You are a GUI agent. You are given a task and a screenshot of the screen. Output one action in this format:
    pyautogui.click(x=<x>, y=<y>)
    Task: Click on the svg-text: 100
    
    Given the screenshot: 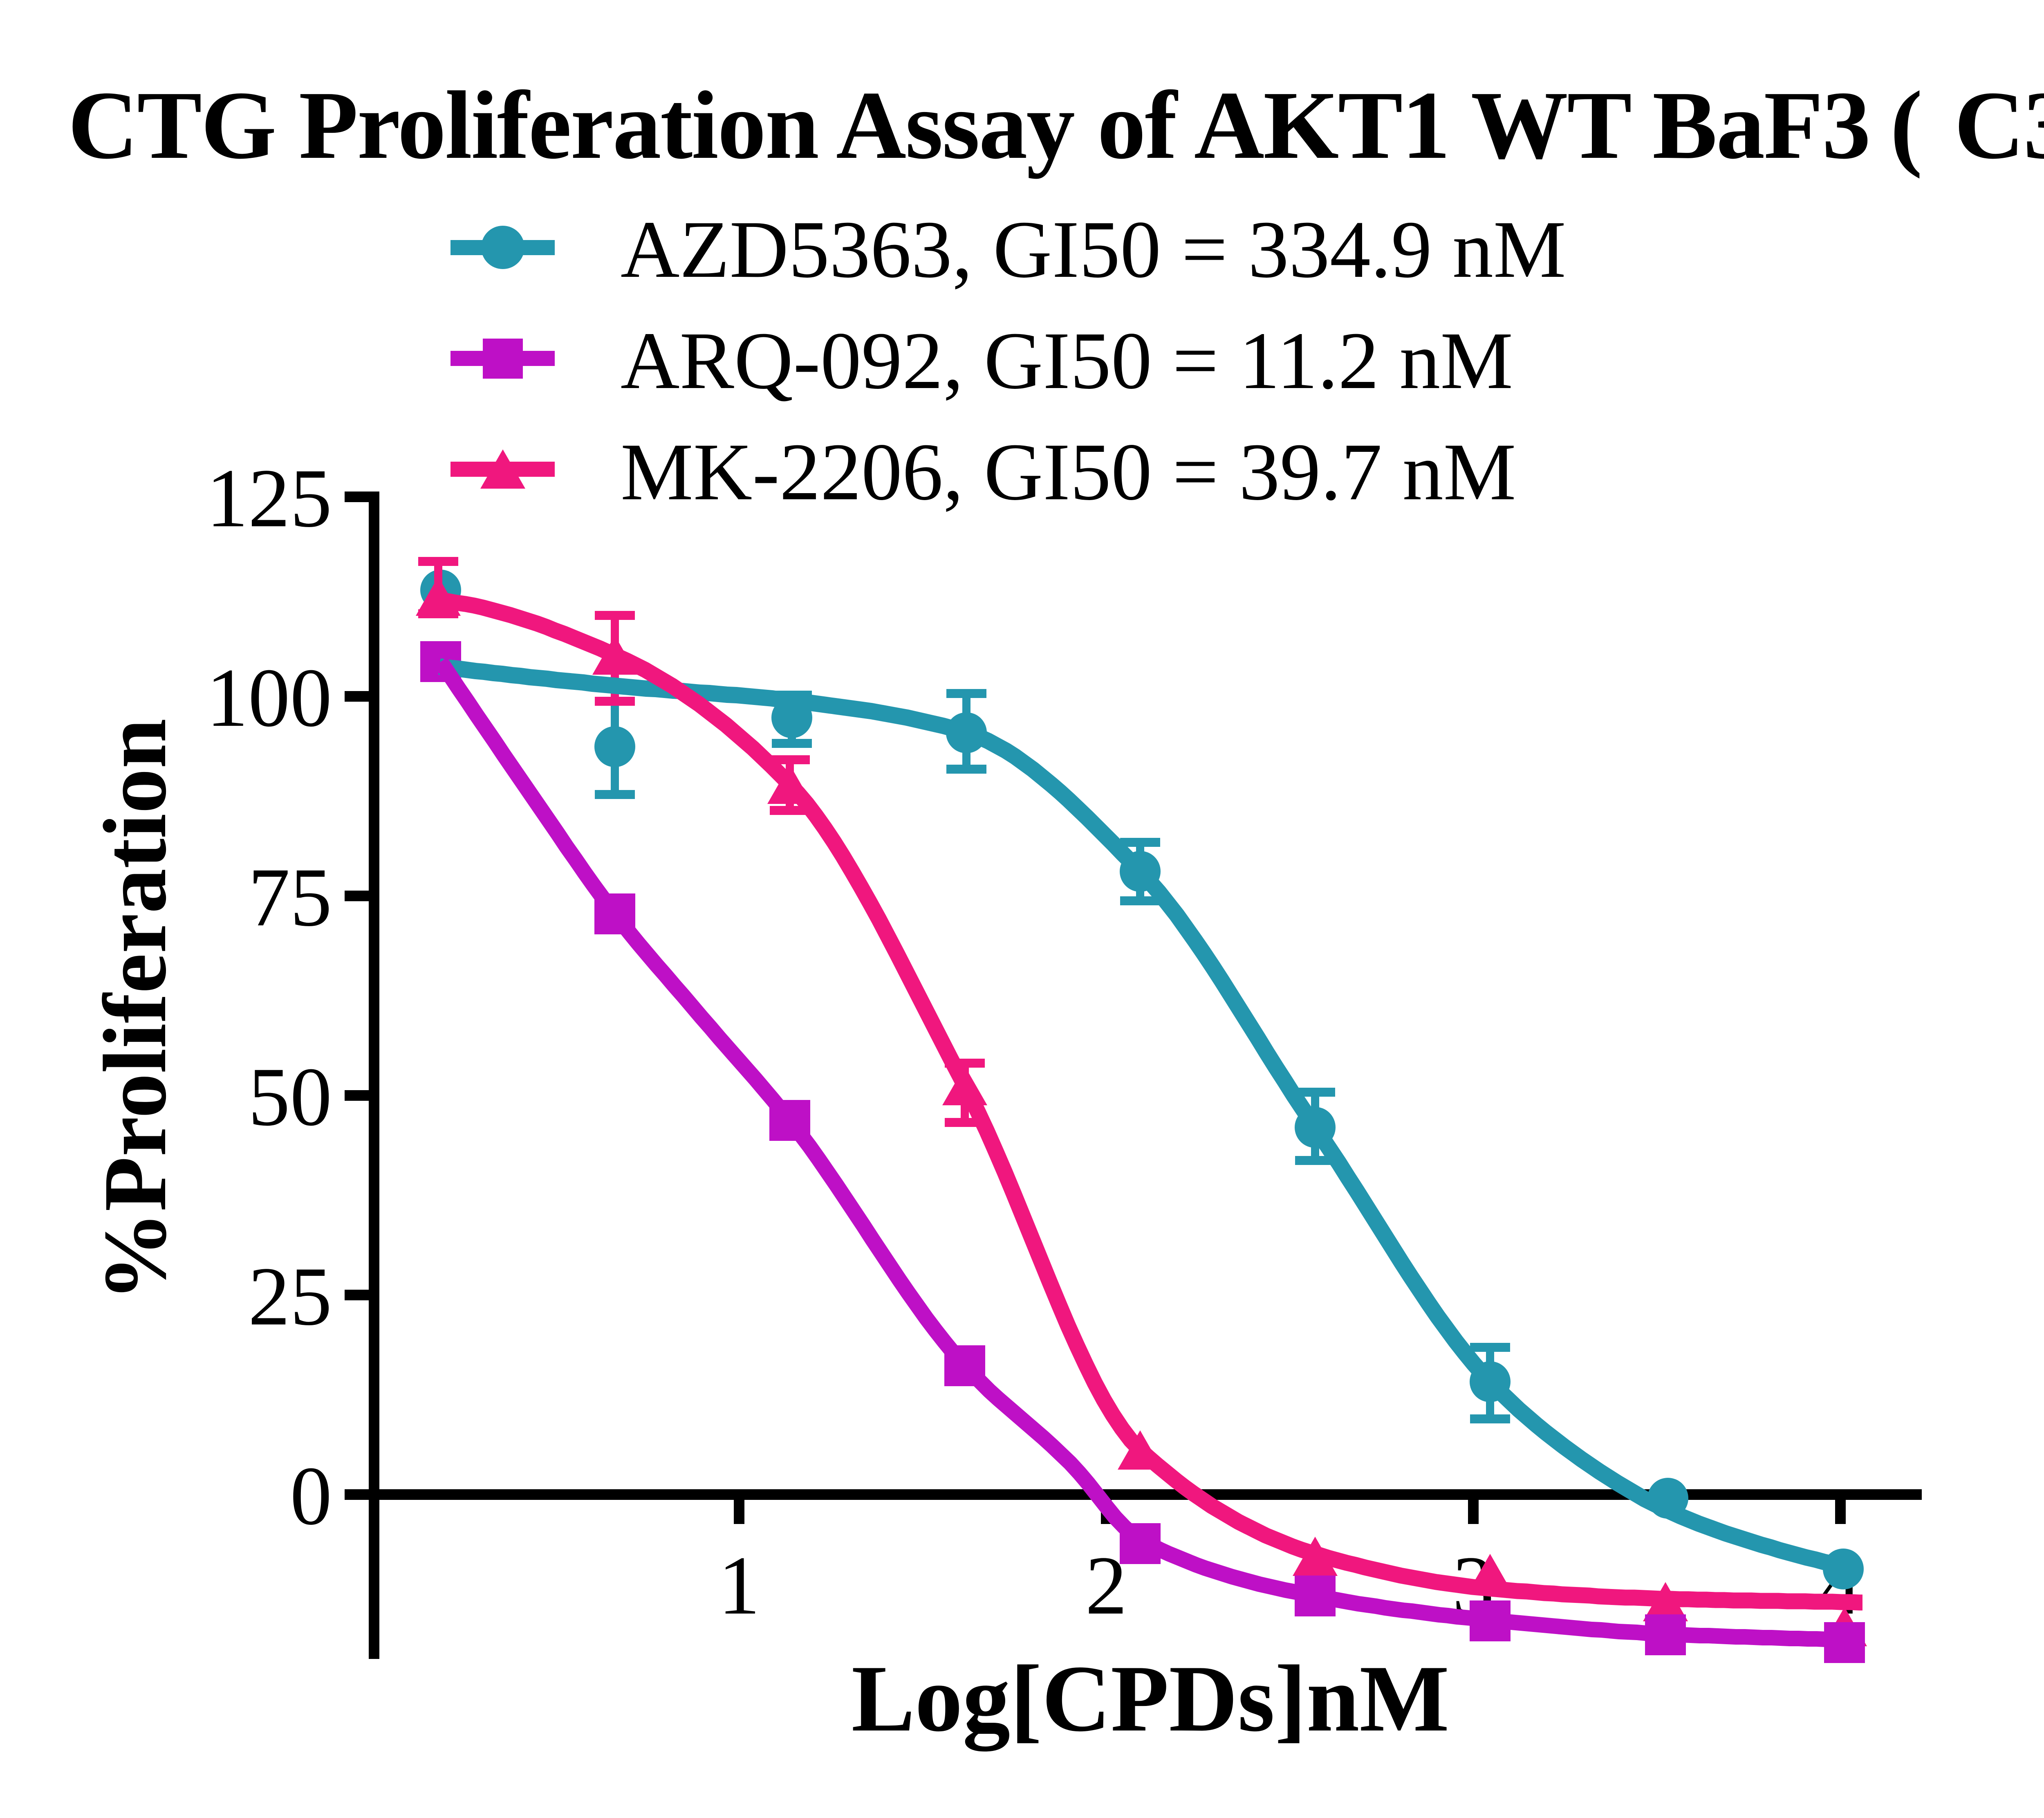 What is the action you would take?
    pyautogui.click(x=269, y=697)
    